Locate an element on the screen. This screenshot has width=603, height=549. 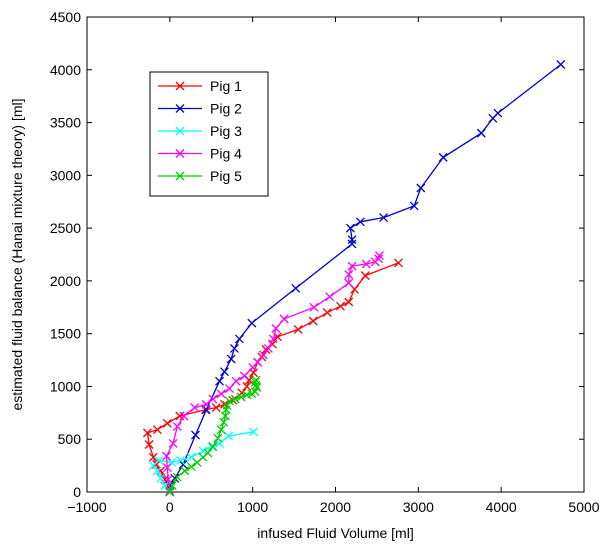
legend: Pig 1 Pig 2 Pig 3 Pig 4 Pig 5 is located at coordinates (209, 134).